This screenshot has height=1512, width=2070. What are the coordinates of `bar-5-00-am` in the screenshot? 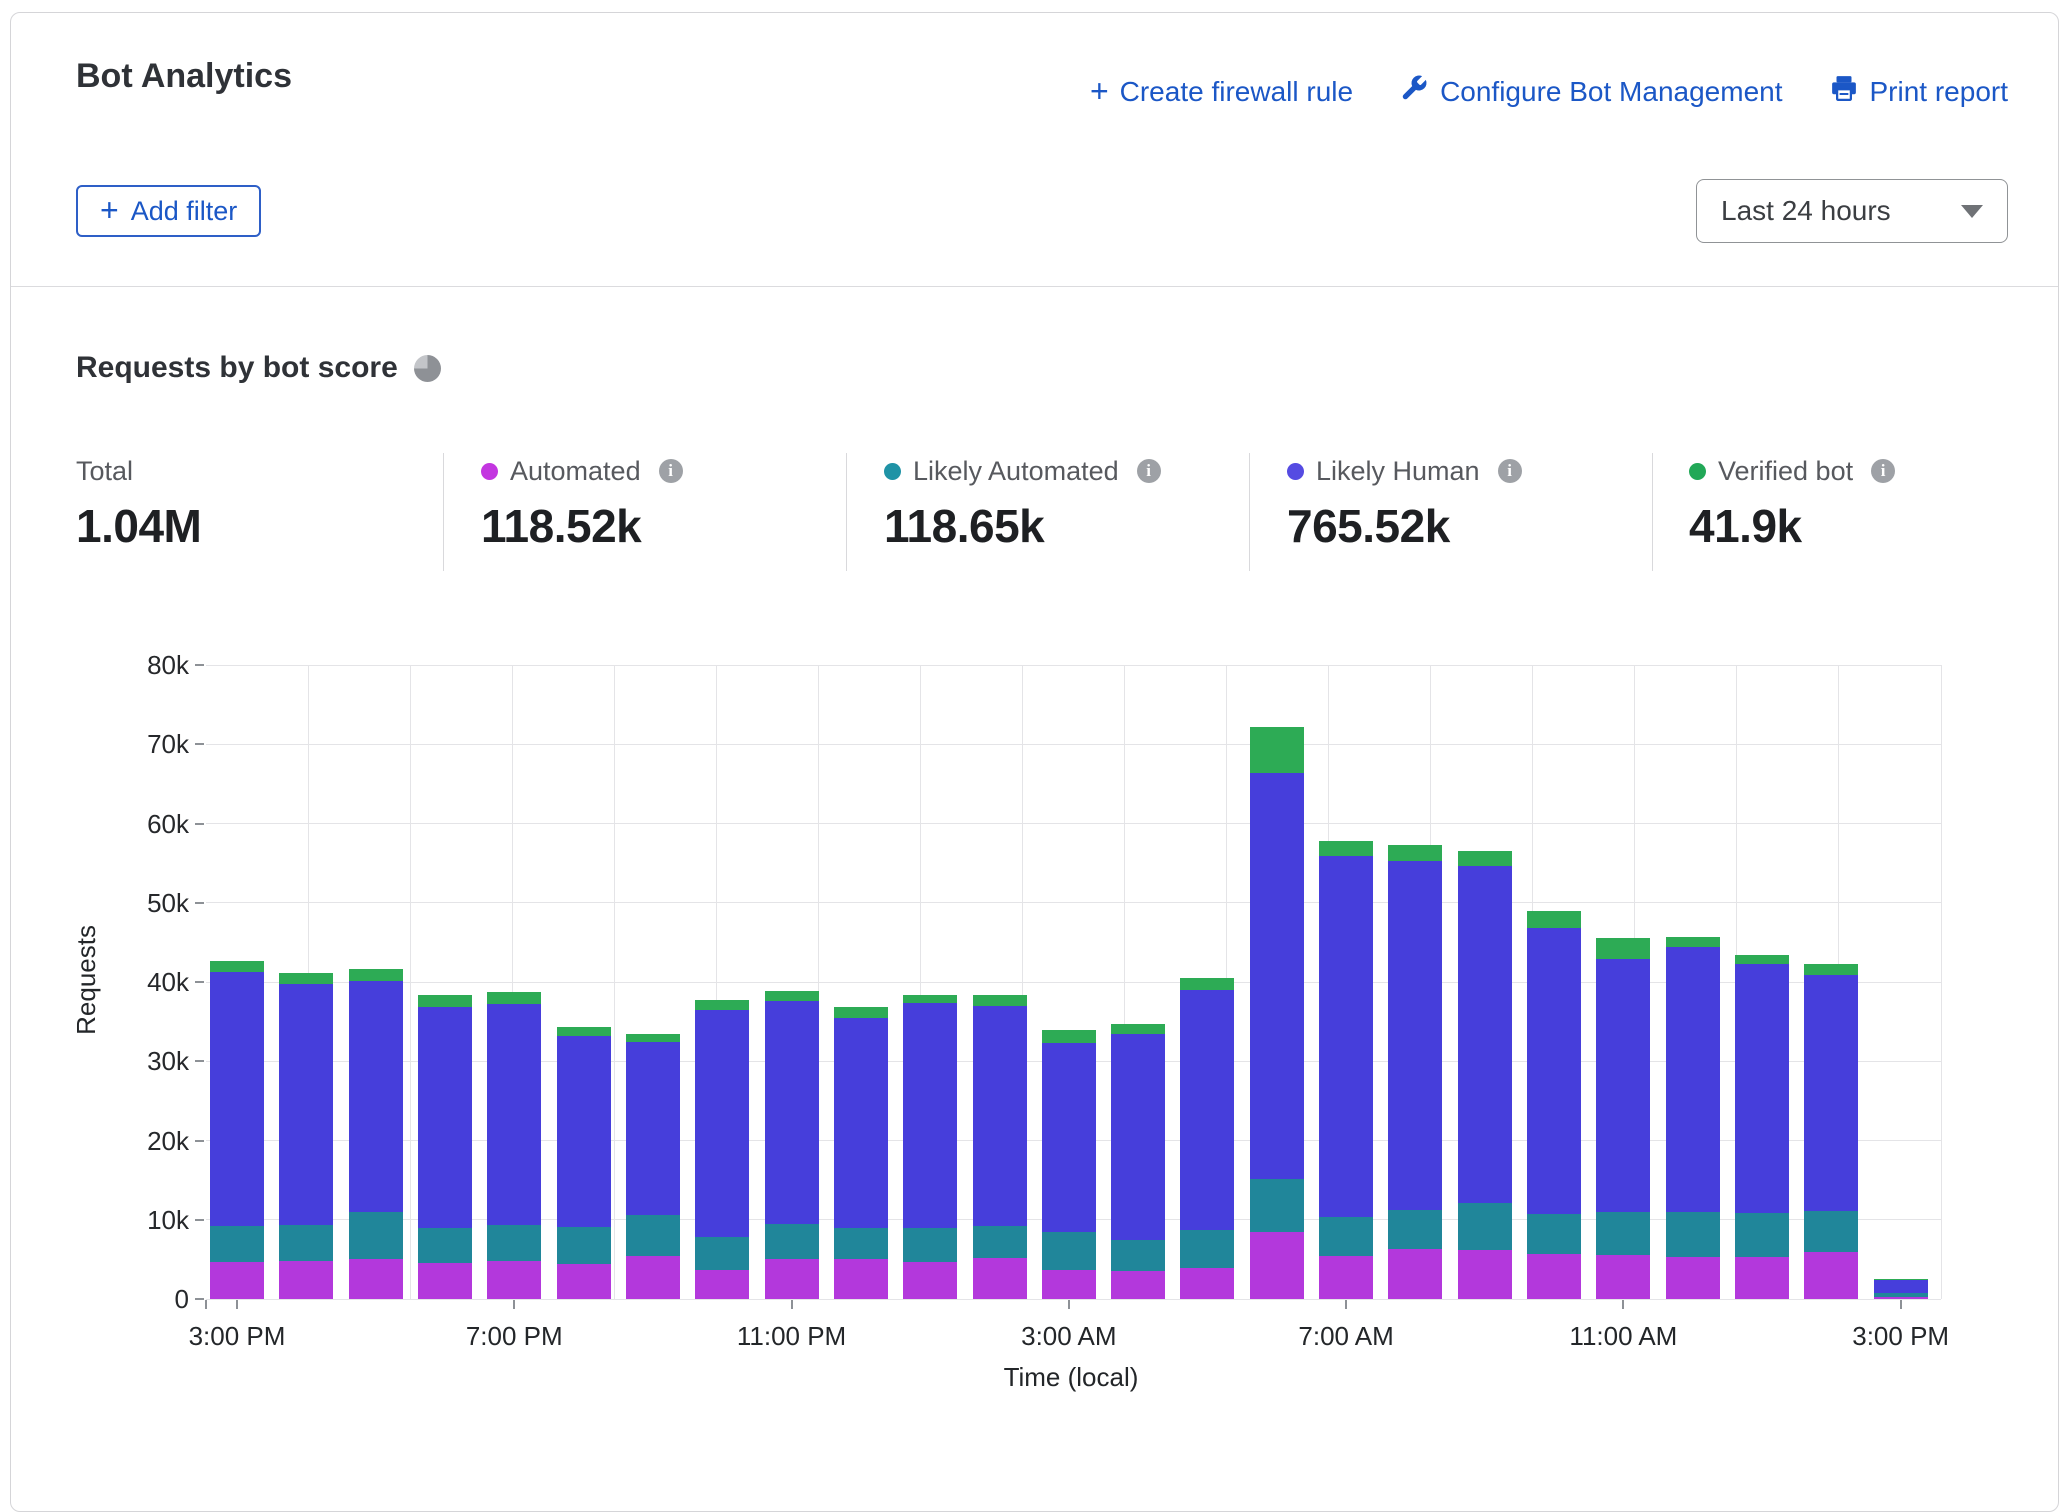 It's located at (1207, 1138).